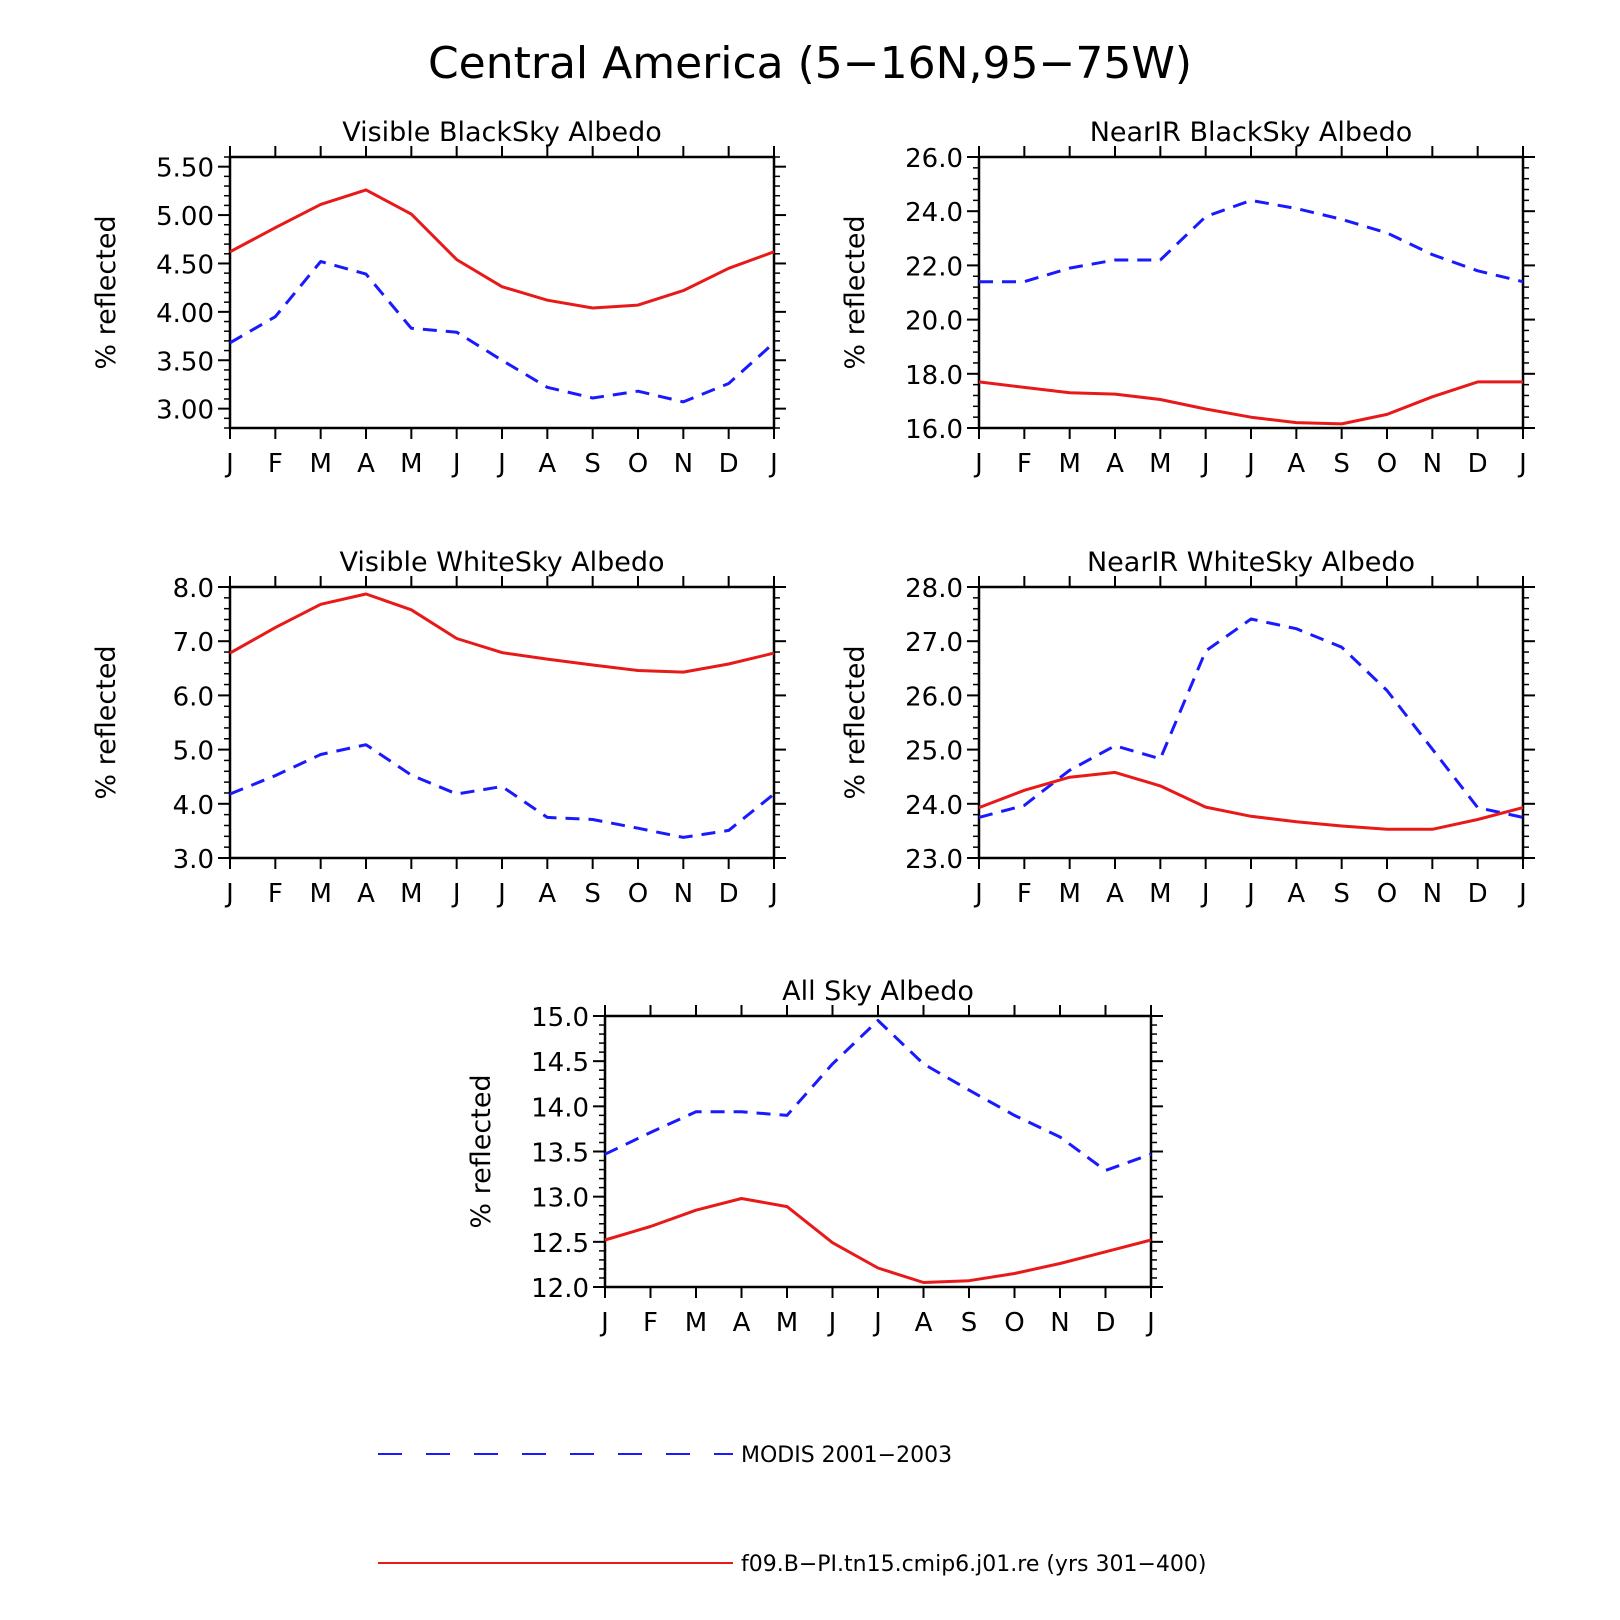 The width and height of the screenshot is (1620, 1620). Describe the element at coordinates (560, 1063) in the screenshot. I see `y-tick-label: 14.5` at that location.